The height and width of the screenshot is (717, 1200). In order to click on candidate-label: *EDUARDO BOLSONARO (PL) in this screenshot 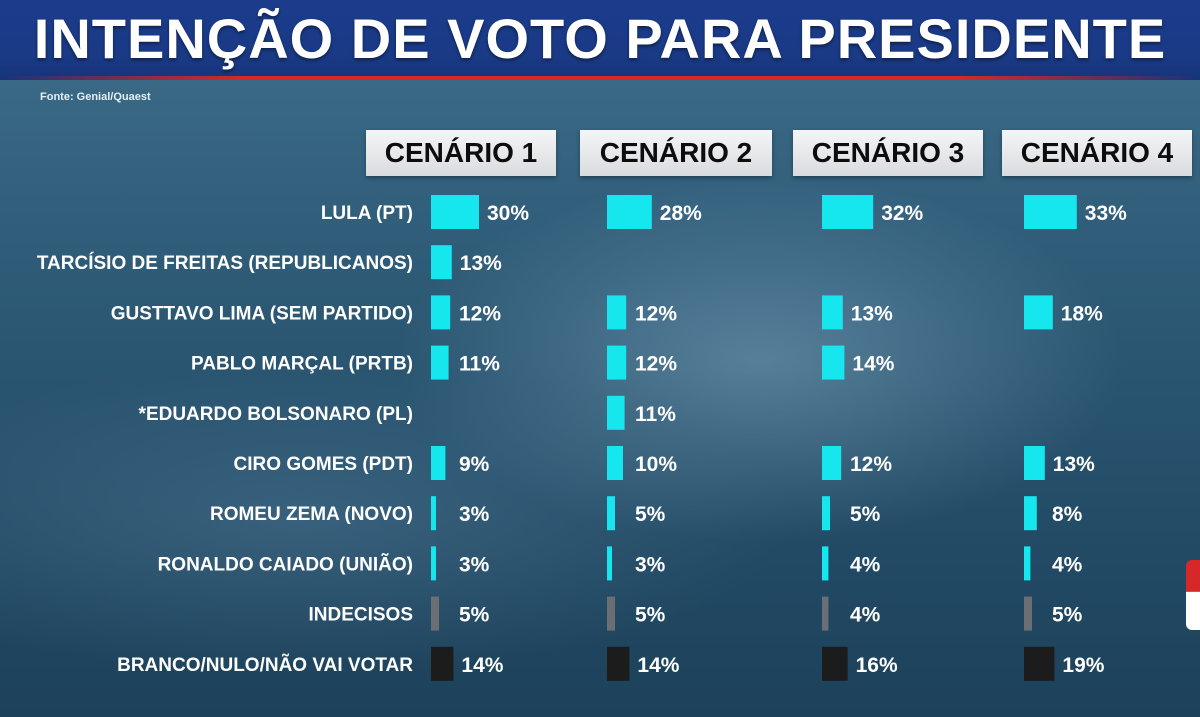, I will do `click(276, 414)`.